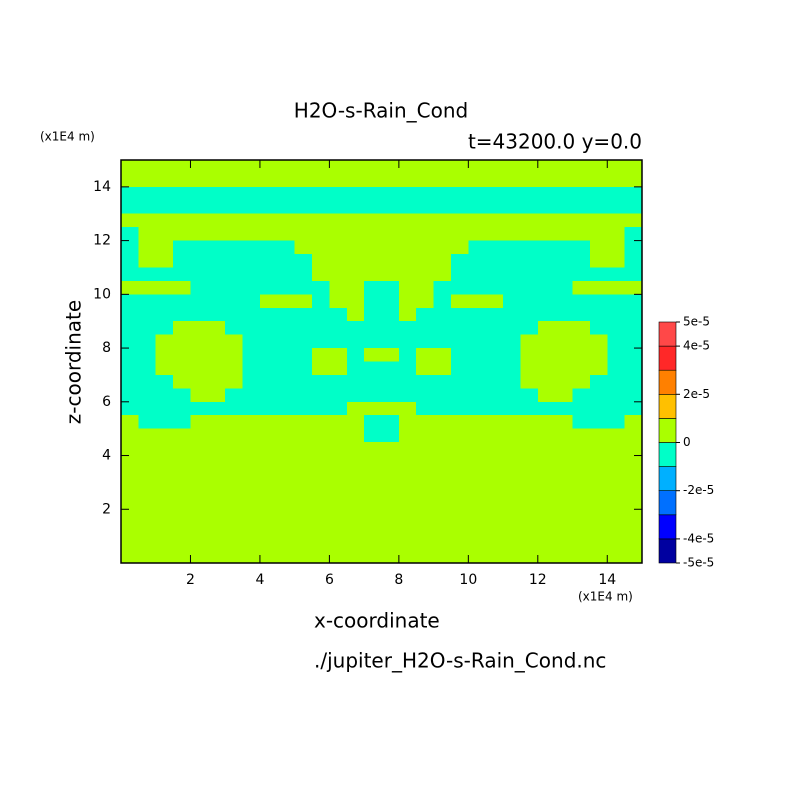 The height and width of the screenshot is (804, 804). Describe the element at coordinates (259, 580) in the screenshot. I see `x-tick-label: 4` at that location.